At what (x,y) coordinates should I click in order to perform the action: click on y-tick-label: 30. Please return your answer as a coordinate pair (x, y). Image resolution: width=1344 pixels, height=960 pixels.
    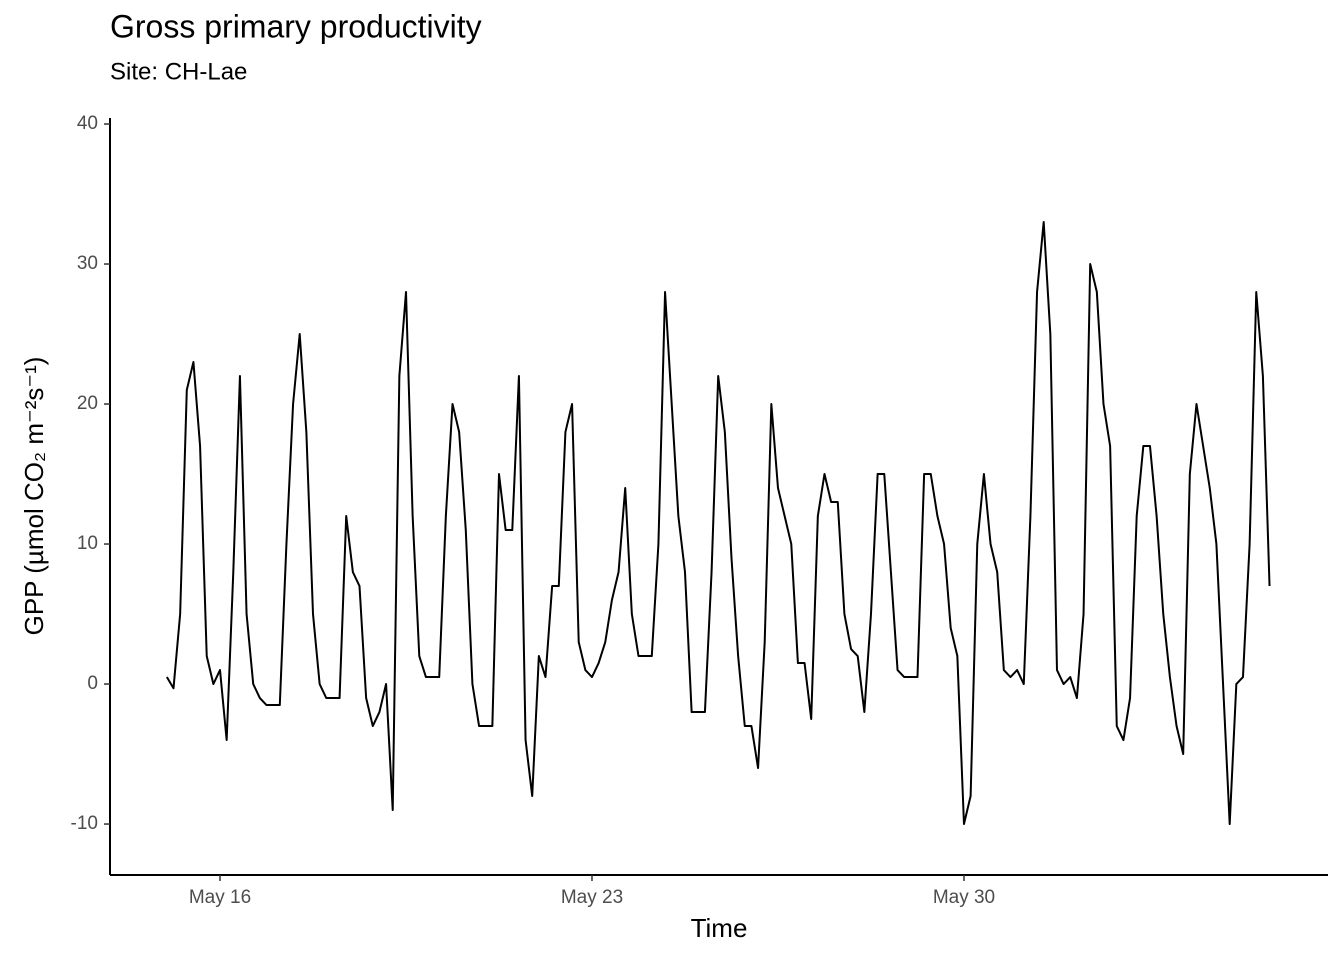
    Looking at the image, I should click on (87, 263).